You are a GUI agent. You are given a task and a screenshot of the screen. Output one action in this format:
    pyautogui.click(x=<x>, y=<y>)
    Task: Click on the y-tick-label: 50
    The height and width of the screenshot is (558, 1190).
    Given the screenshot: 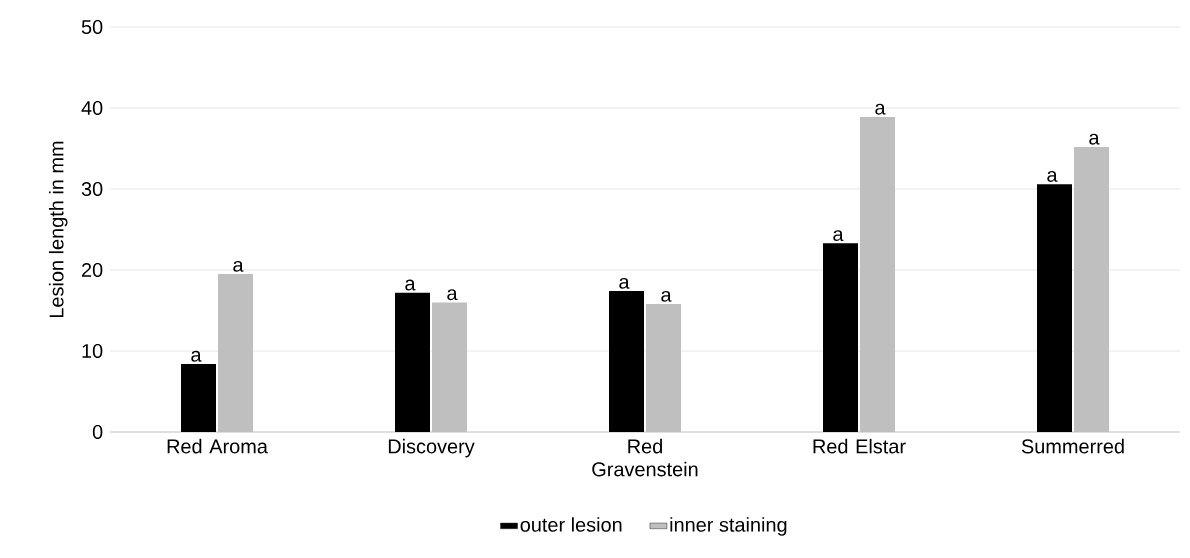 What is the action you would take?
    pyautogui.click(x=92, y=27)
    